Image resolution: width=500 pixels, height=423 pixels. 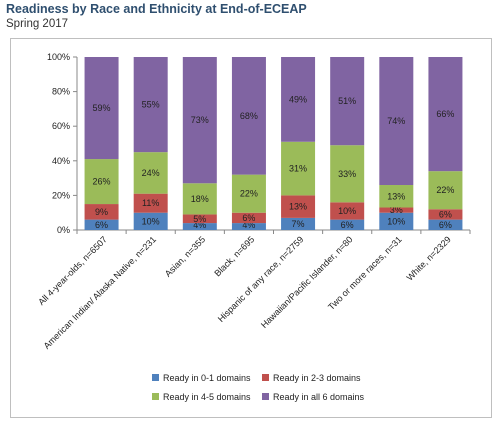 I want to click on y-tick-label: 100%, so click(x=58, y=57).